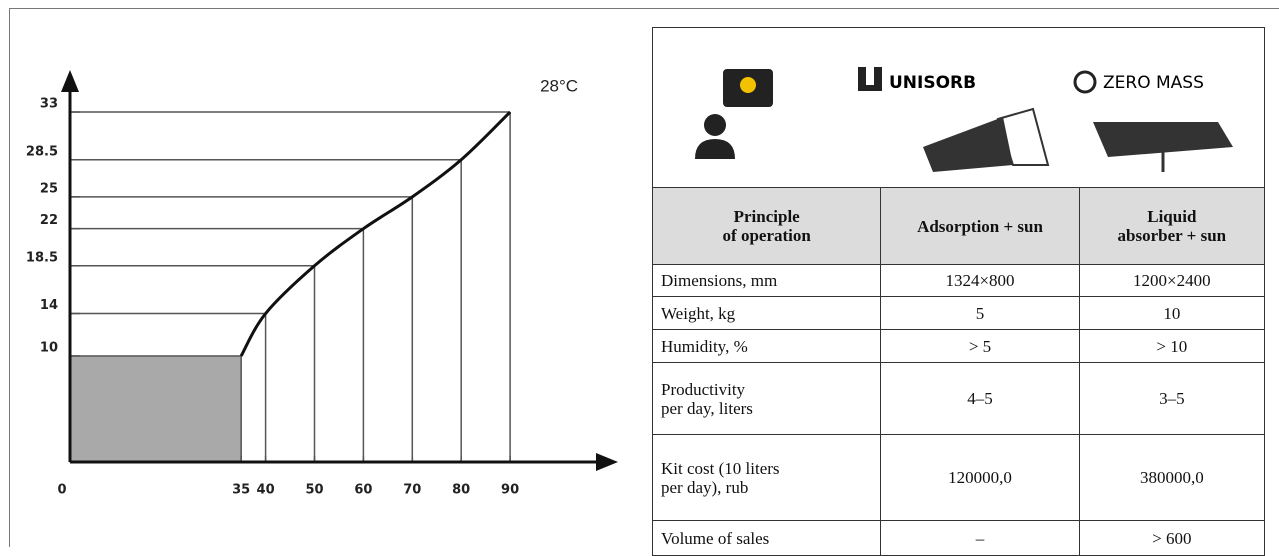 Image resolution: width=1279 pixels, height=556 pixels. Describe the element at coordinates (766, 477) in the screenshot. I see `table-cell: Kit cost (10 liters per day), rub` at that location.